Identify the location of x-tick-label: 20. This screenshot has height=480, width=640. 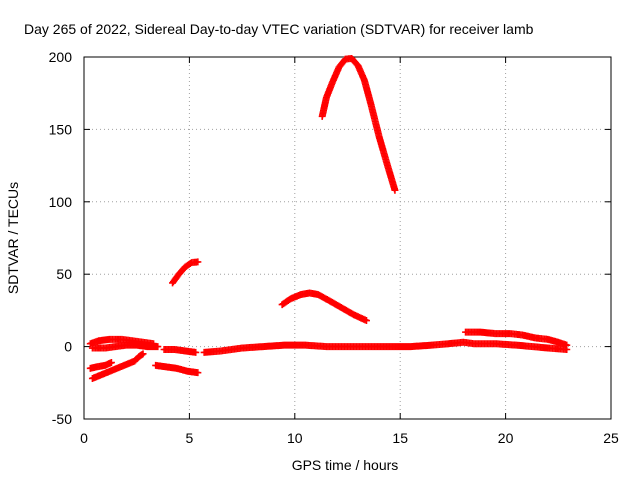
(506, 438).